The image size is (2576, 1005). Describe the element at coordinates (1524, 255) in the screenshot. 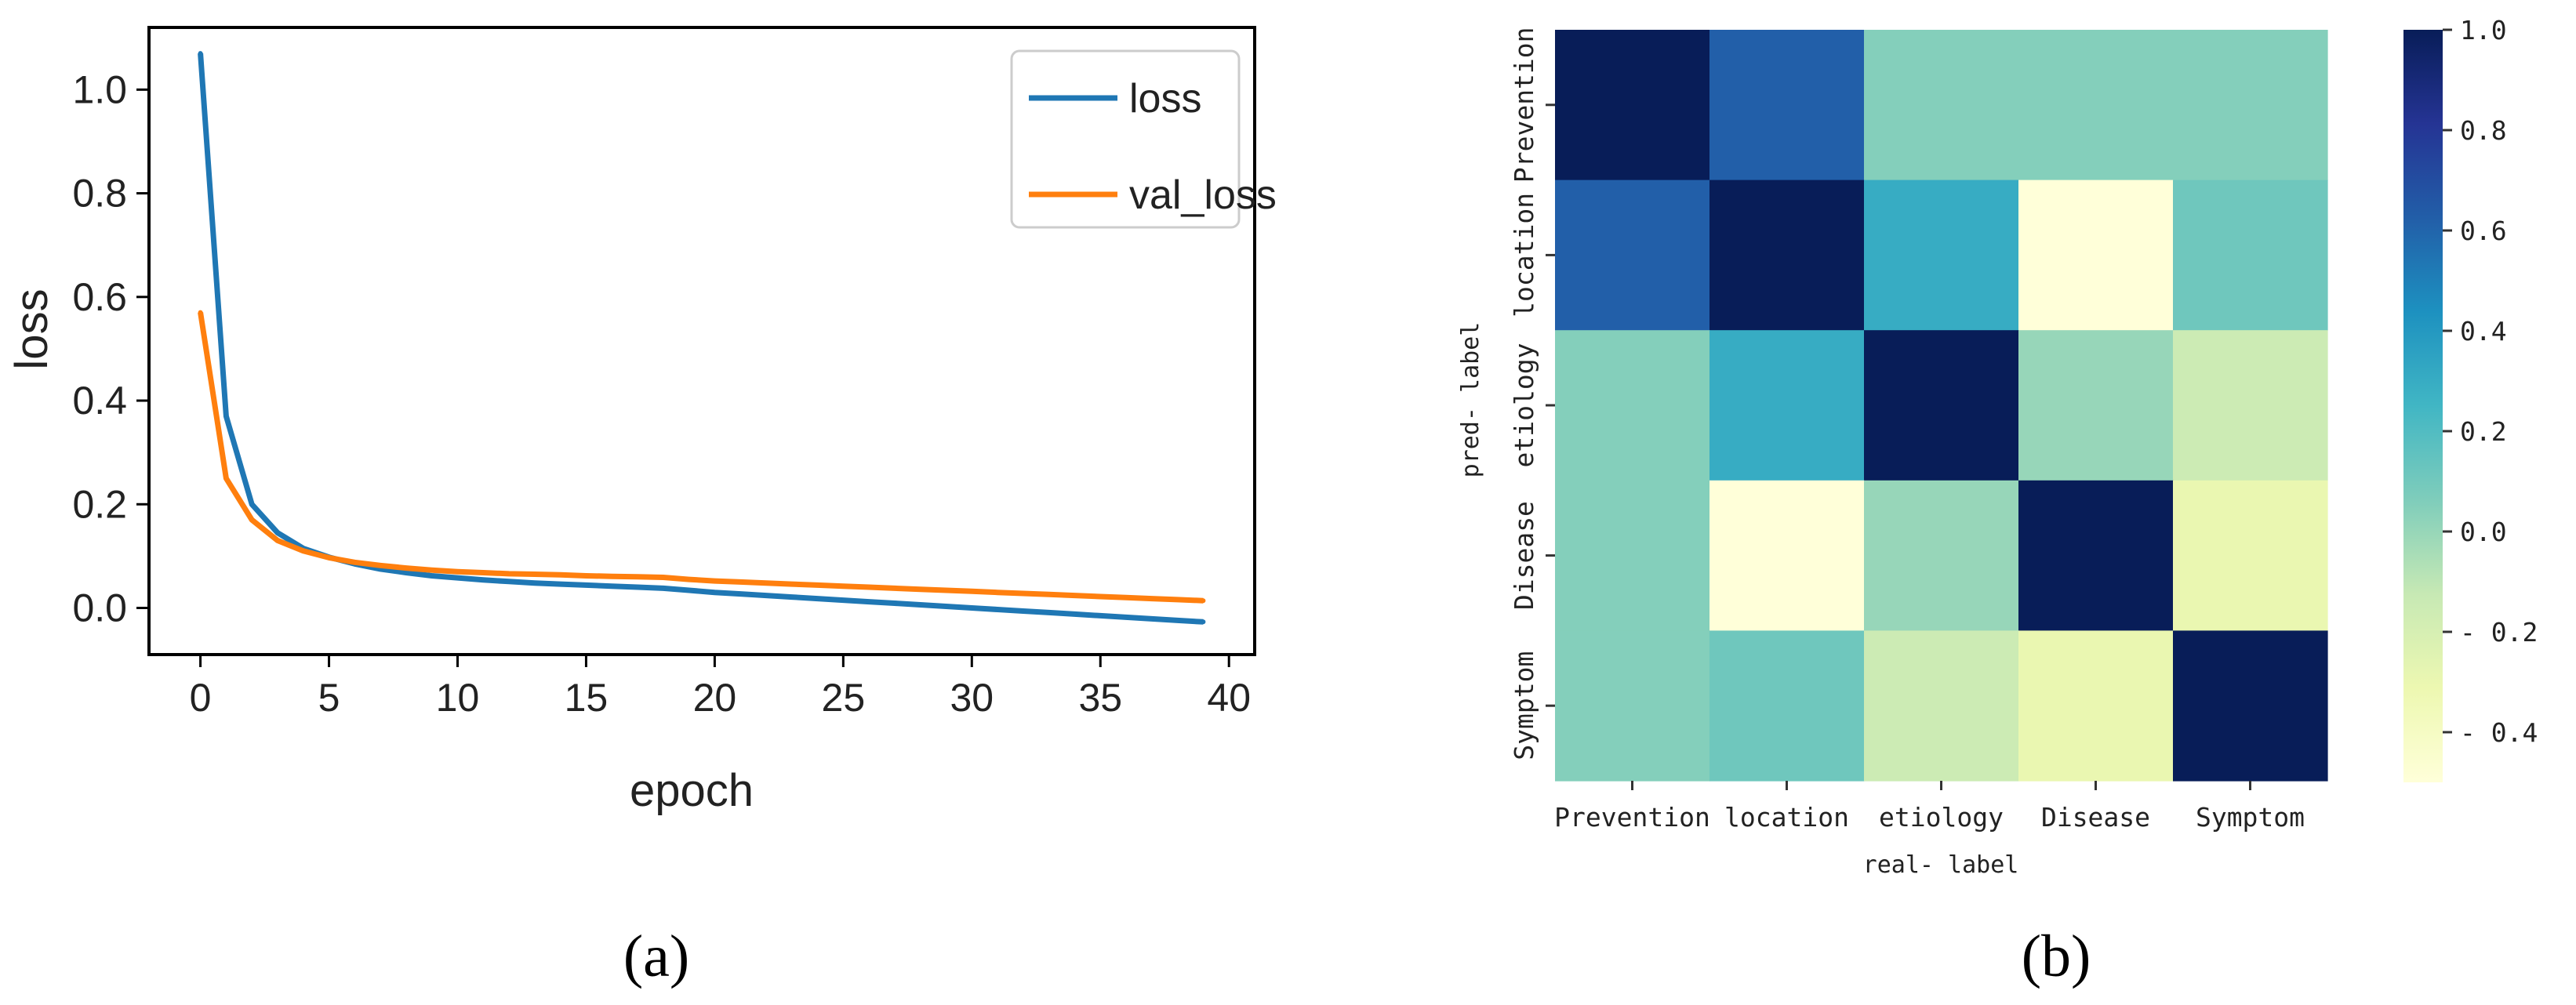

I see `y-tick-label: location` at that location.